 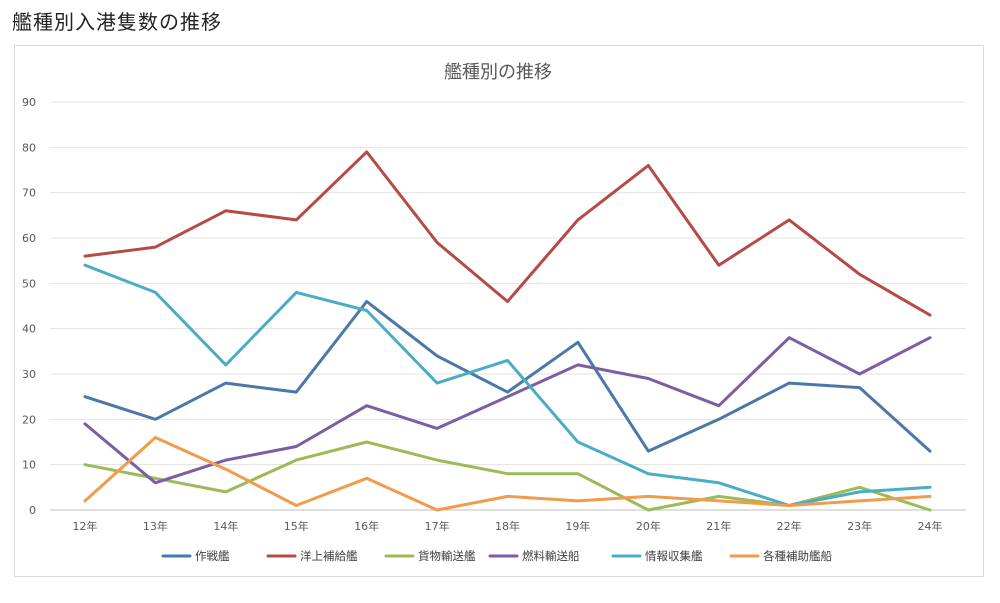 I want to click on x-tick-label: 20年, so click(x=648, y=526).